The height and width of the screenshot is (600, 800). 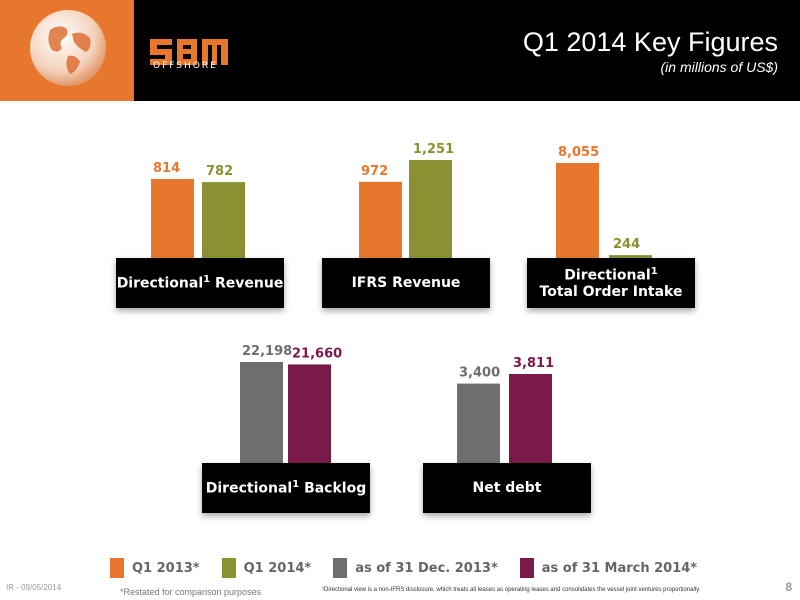 I want to click on legend-item-mar-2014: as of 31 March 2014*, so click(x=608, y=568).